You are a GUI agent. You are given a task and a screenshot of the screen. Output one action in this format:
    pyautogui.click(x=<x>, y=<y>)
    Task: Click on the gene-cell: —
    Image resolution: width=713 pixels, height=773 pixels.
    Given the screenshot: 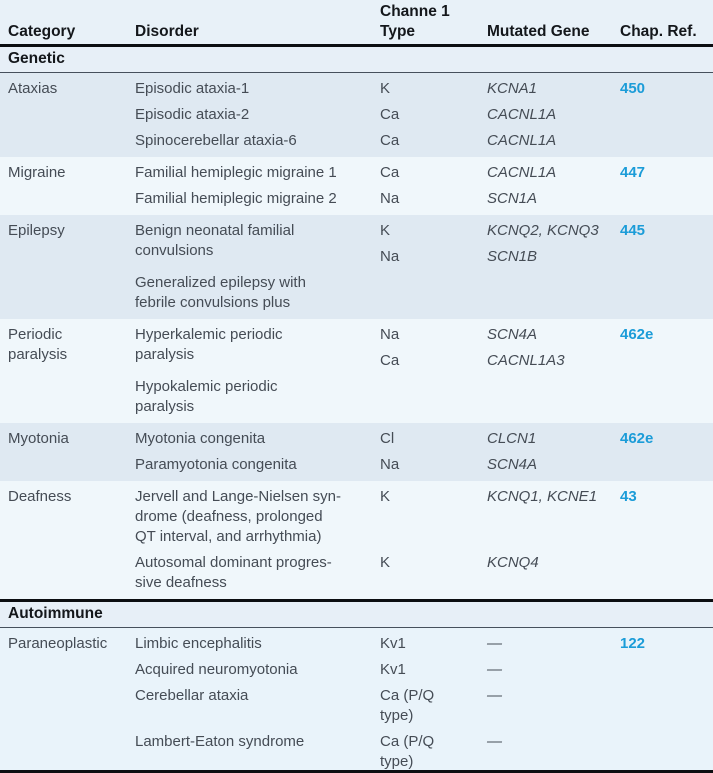 What is the action you would take?
    pyautogui.click(x=553, y=699)
    